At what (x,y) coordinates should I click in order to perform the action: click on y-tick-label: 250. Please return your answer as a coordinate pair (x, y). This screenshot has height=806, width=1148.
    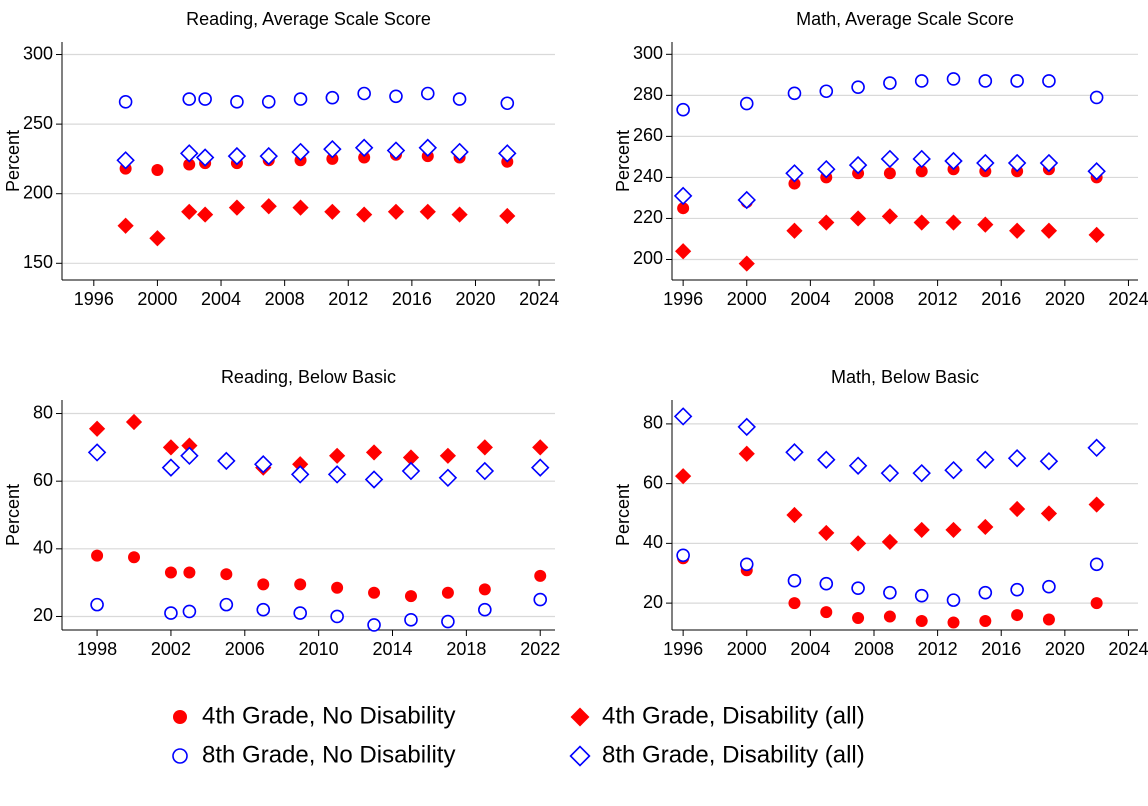
    Looking at the image, I should click on (38, 123).